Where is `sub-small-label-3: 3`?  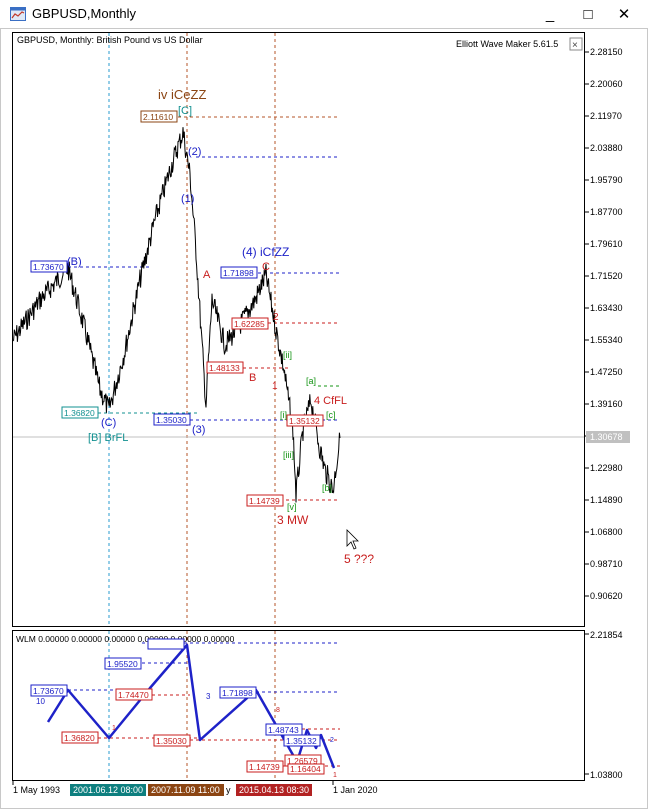 sub-small-label-3: 3 is located at coordinates (208, 696).